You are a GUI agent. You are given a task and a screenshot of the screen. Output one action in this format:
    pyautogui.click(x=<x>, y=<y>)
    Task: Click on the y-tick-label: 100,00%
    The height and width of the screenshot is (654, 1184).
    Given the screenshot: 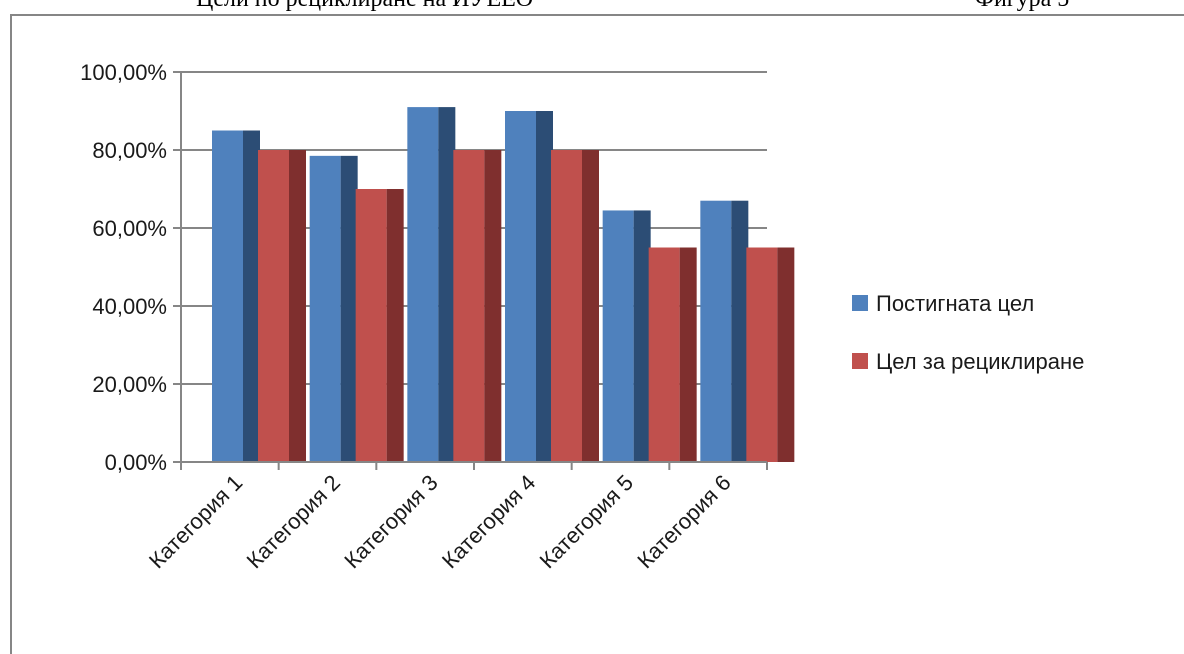 What is the action you would take?
    pyautogui.click(x=123, y=72)
    